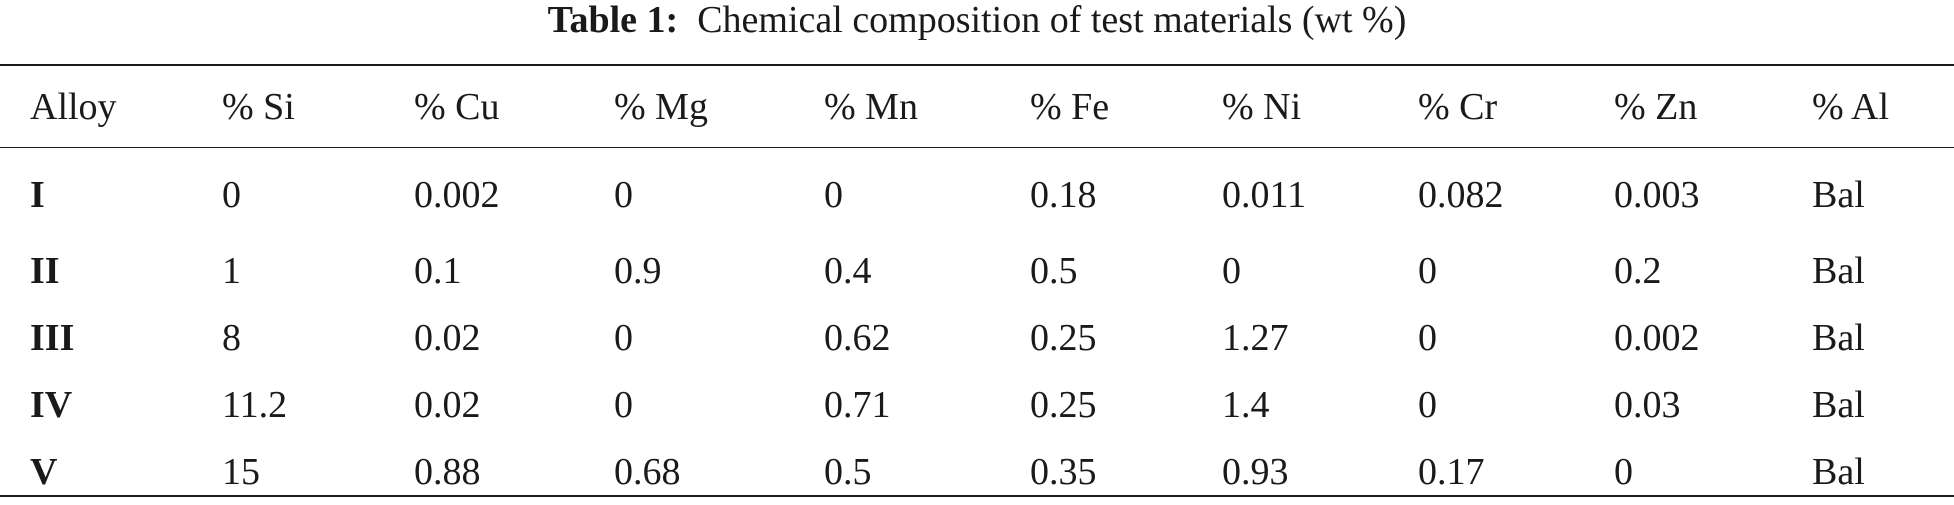 The image size is (1954, 505). Describe the element at coordinates (1231, 270) in the screenshot. I see `cell-ni: 0` at that location.